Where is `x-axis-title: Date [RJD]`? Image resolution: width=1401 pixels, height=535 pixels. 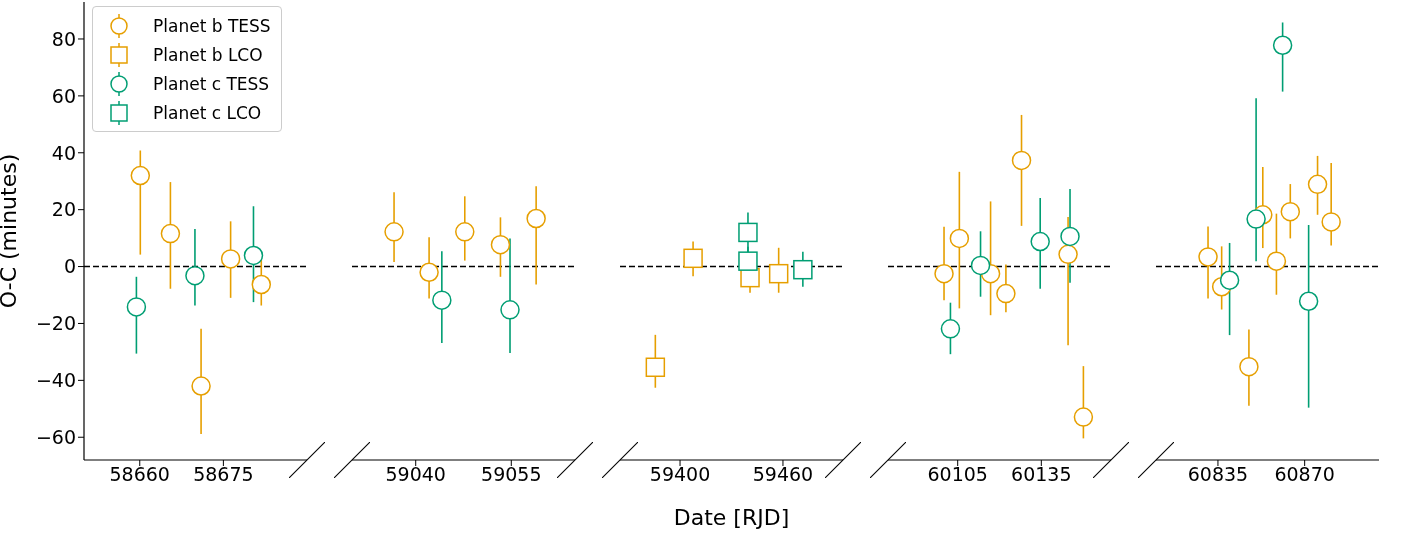 x-axis-title: Date [RJD] is located at coordinates (731, 517).